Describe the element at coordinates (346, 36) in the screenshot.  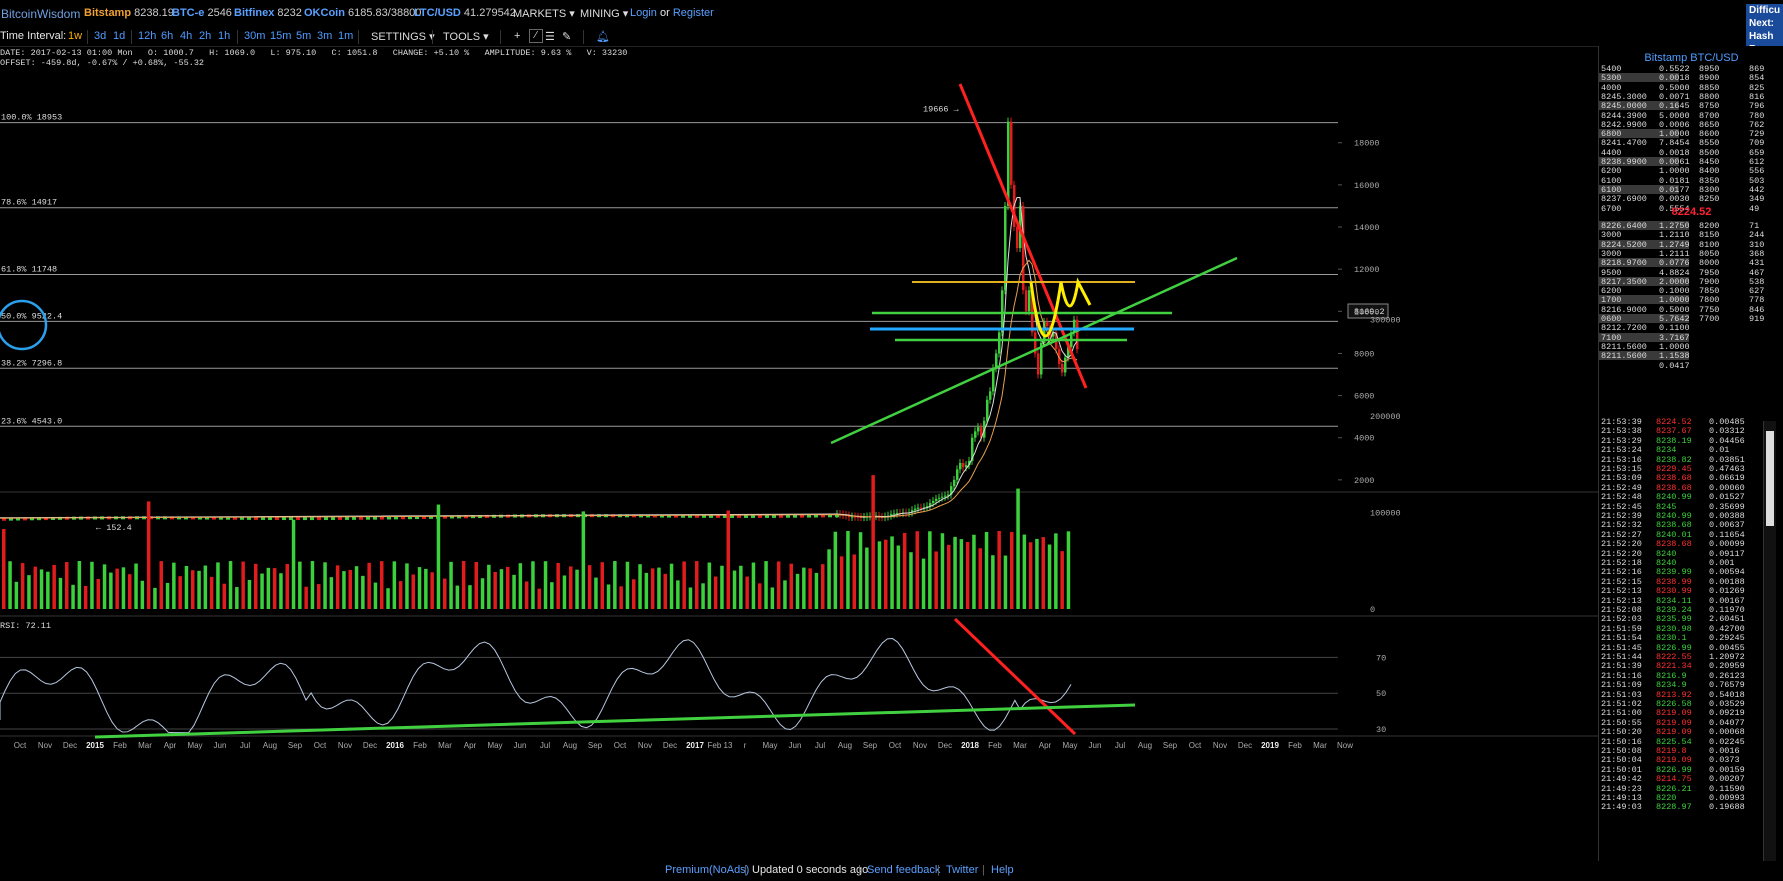
I see `interval-1m: 1m` at that location.